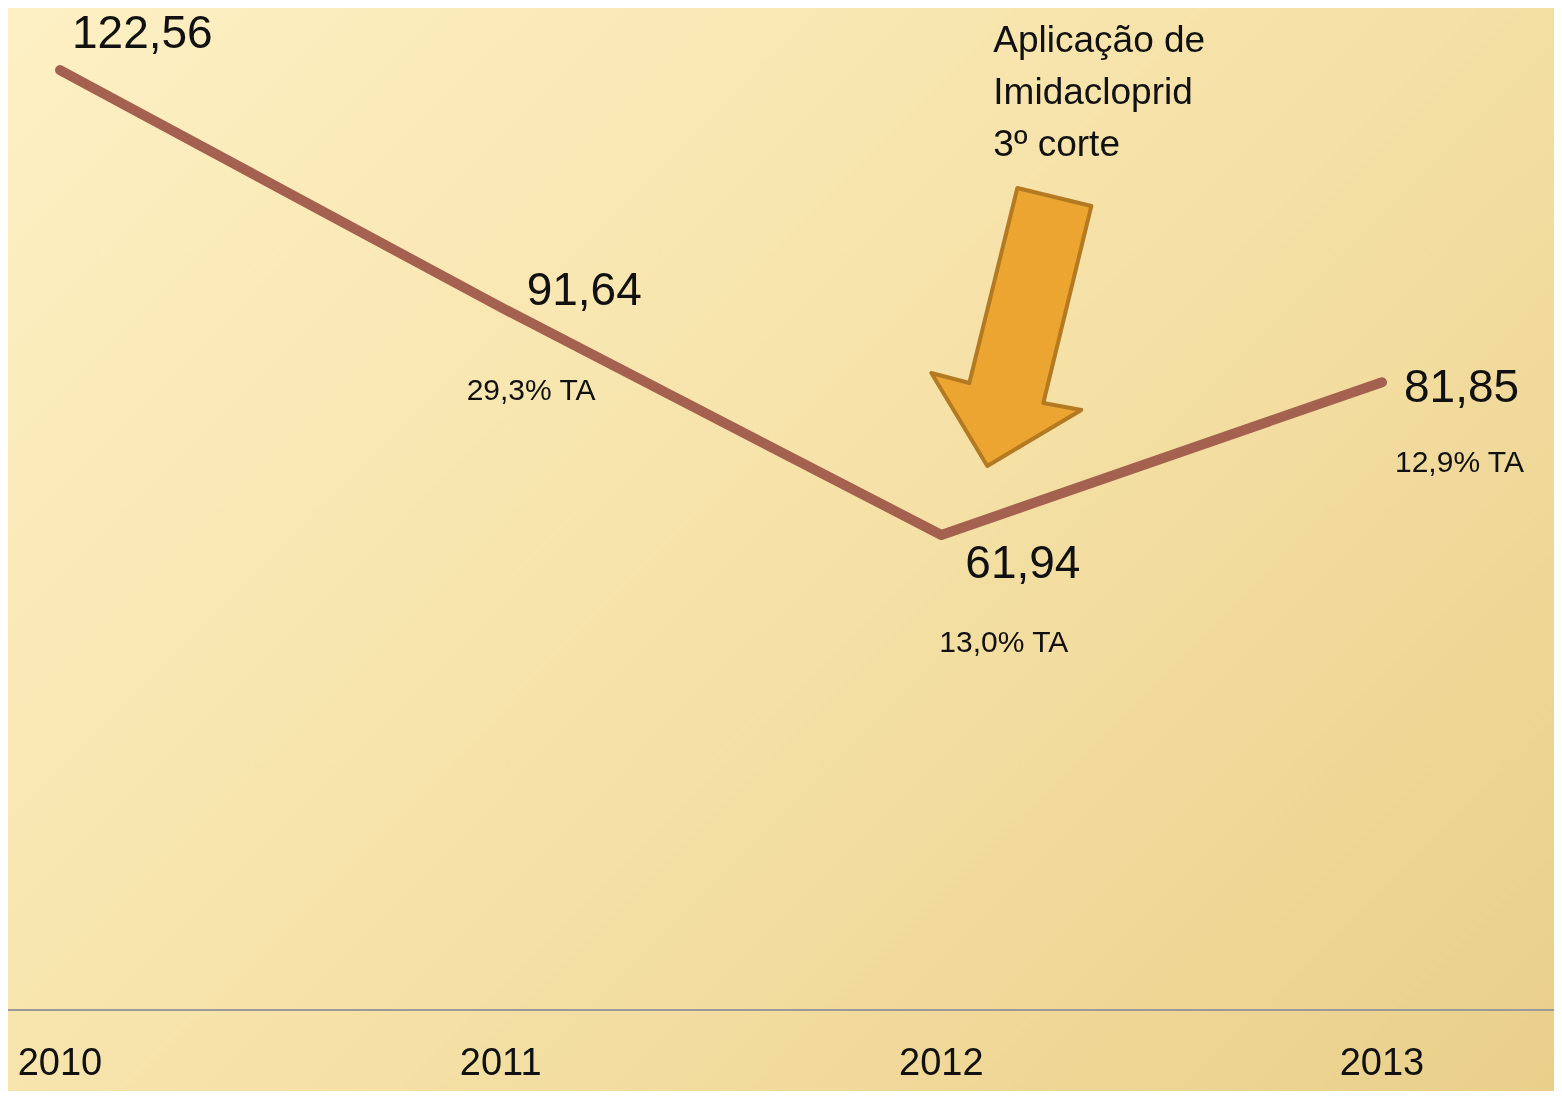 The height and width of the screenshot is (1099, 1562). What do you see at coordinates (1023, 561) in the screenshot?
I see `data-label: 61,94` at bounding box center [1023, 561].